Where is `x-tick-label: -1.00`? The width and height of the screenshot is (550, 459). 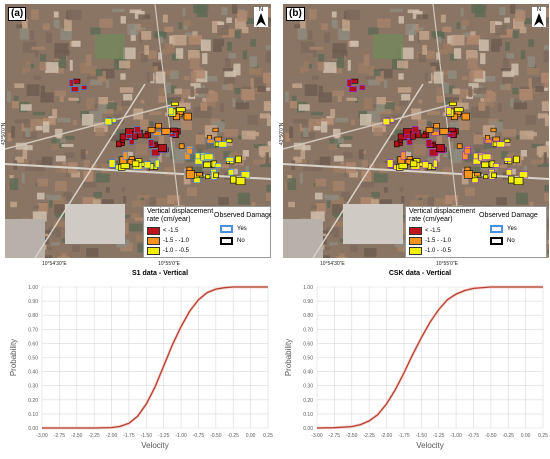
x-tick-label: -1.00 is located at coordinates (456, 436).